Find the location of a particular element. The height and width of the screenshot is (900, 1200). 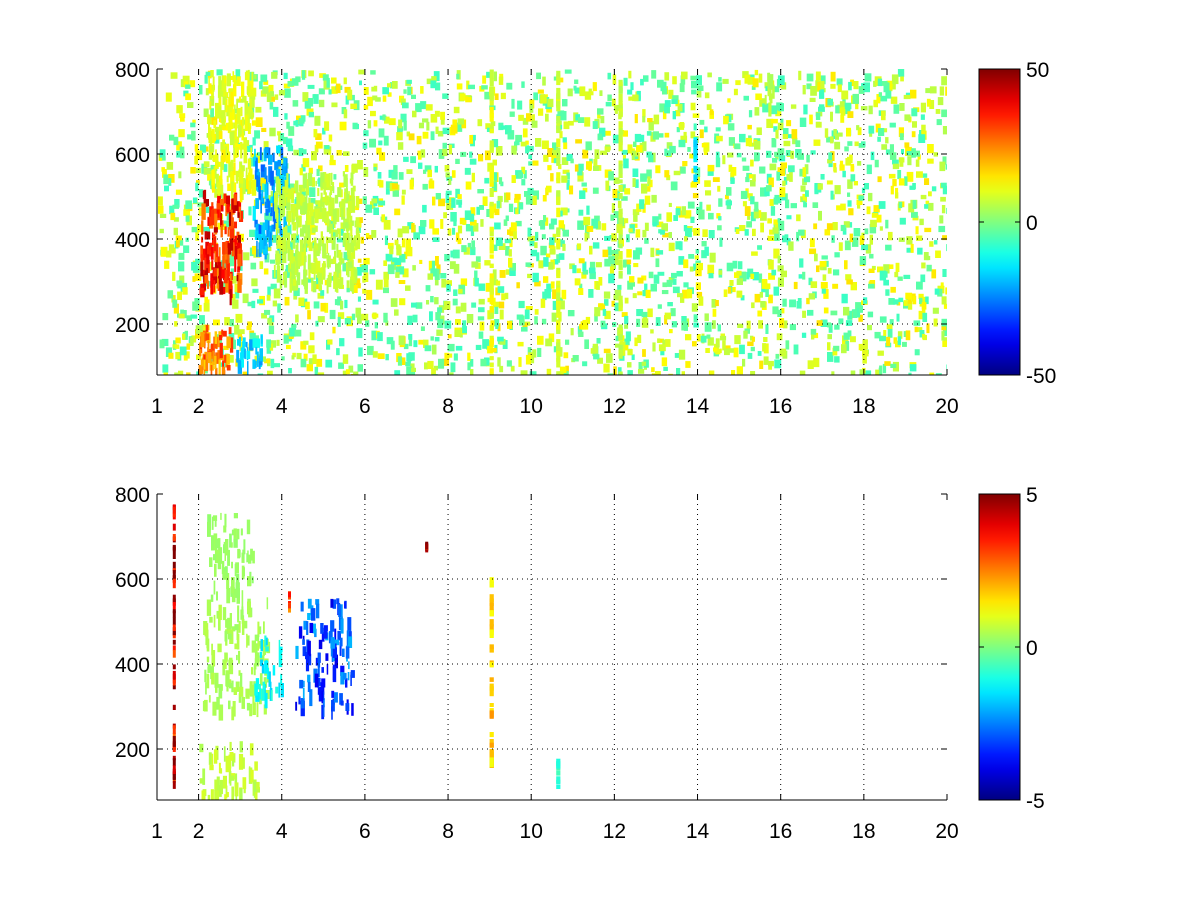

colorbar-tick-label: 0 is located at coordinates (1032, 223).